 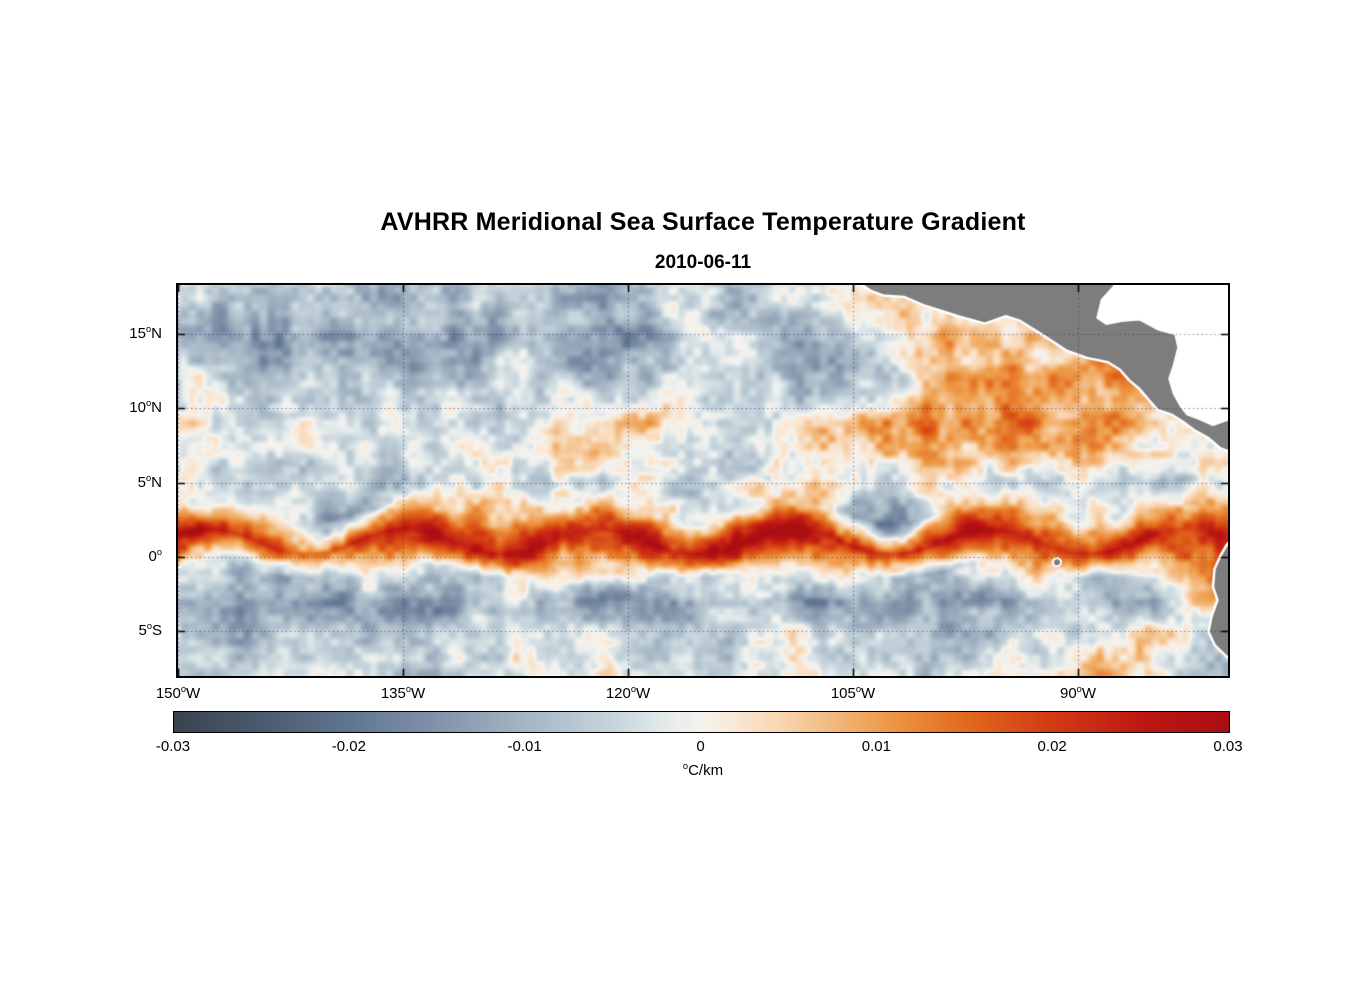 I want to click on colorbar, so click(x=701, y=722).